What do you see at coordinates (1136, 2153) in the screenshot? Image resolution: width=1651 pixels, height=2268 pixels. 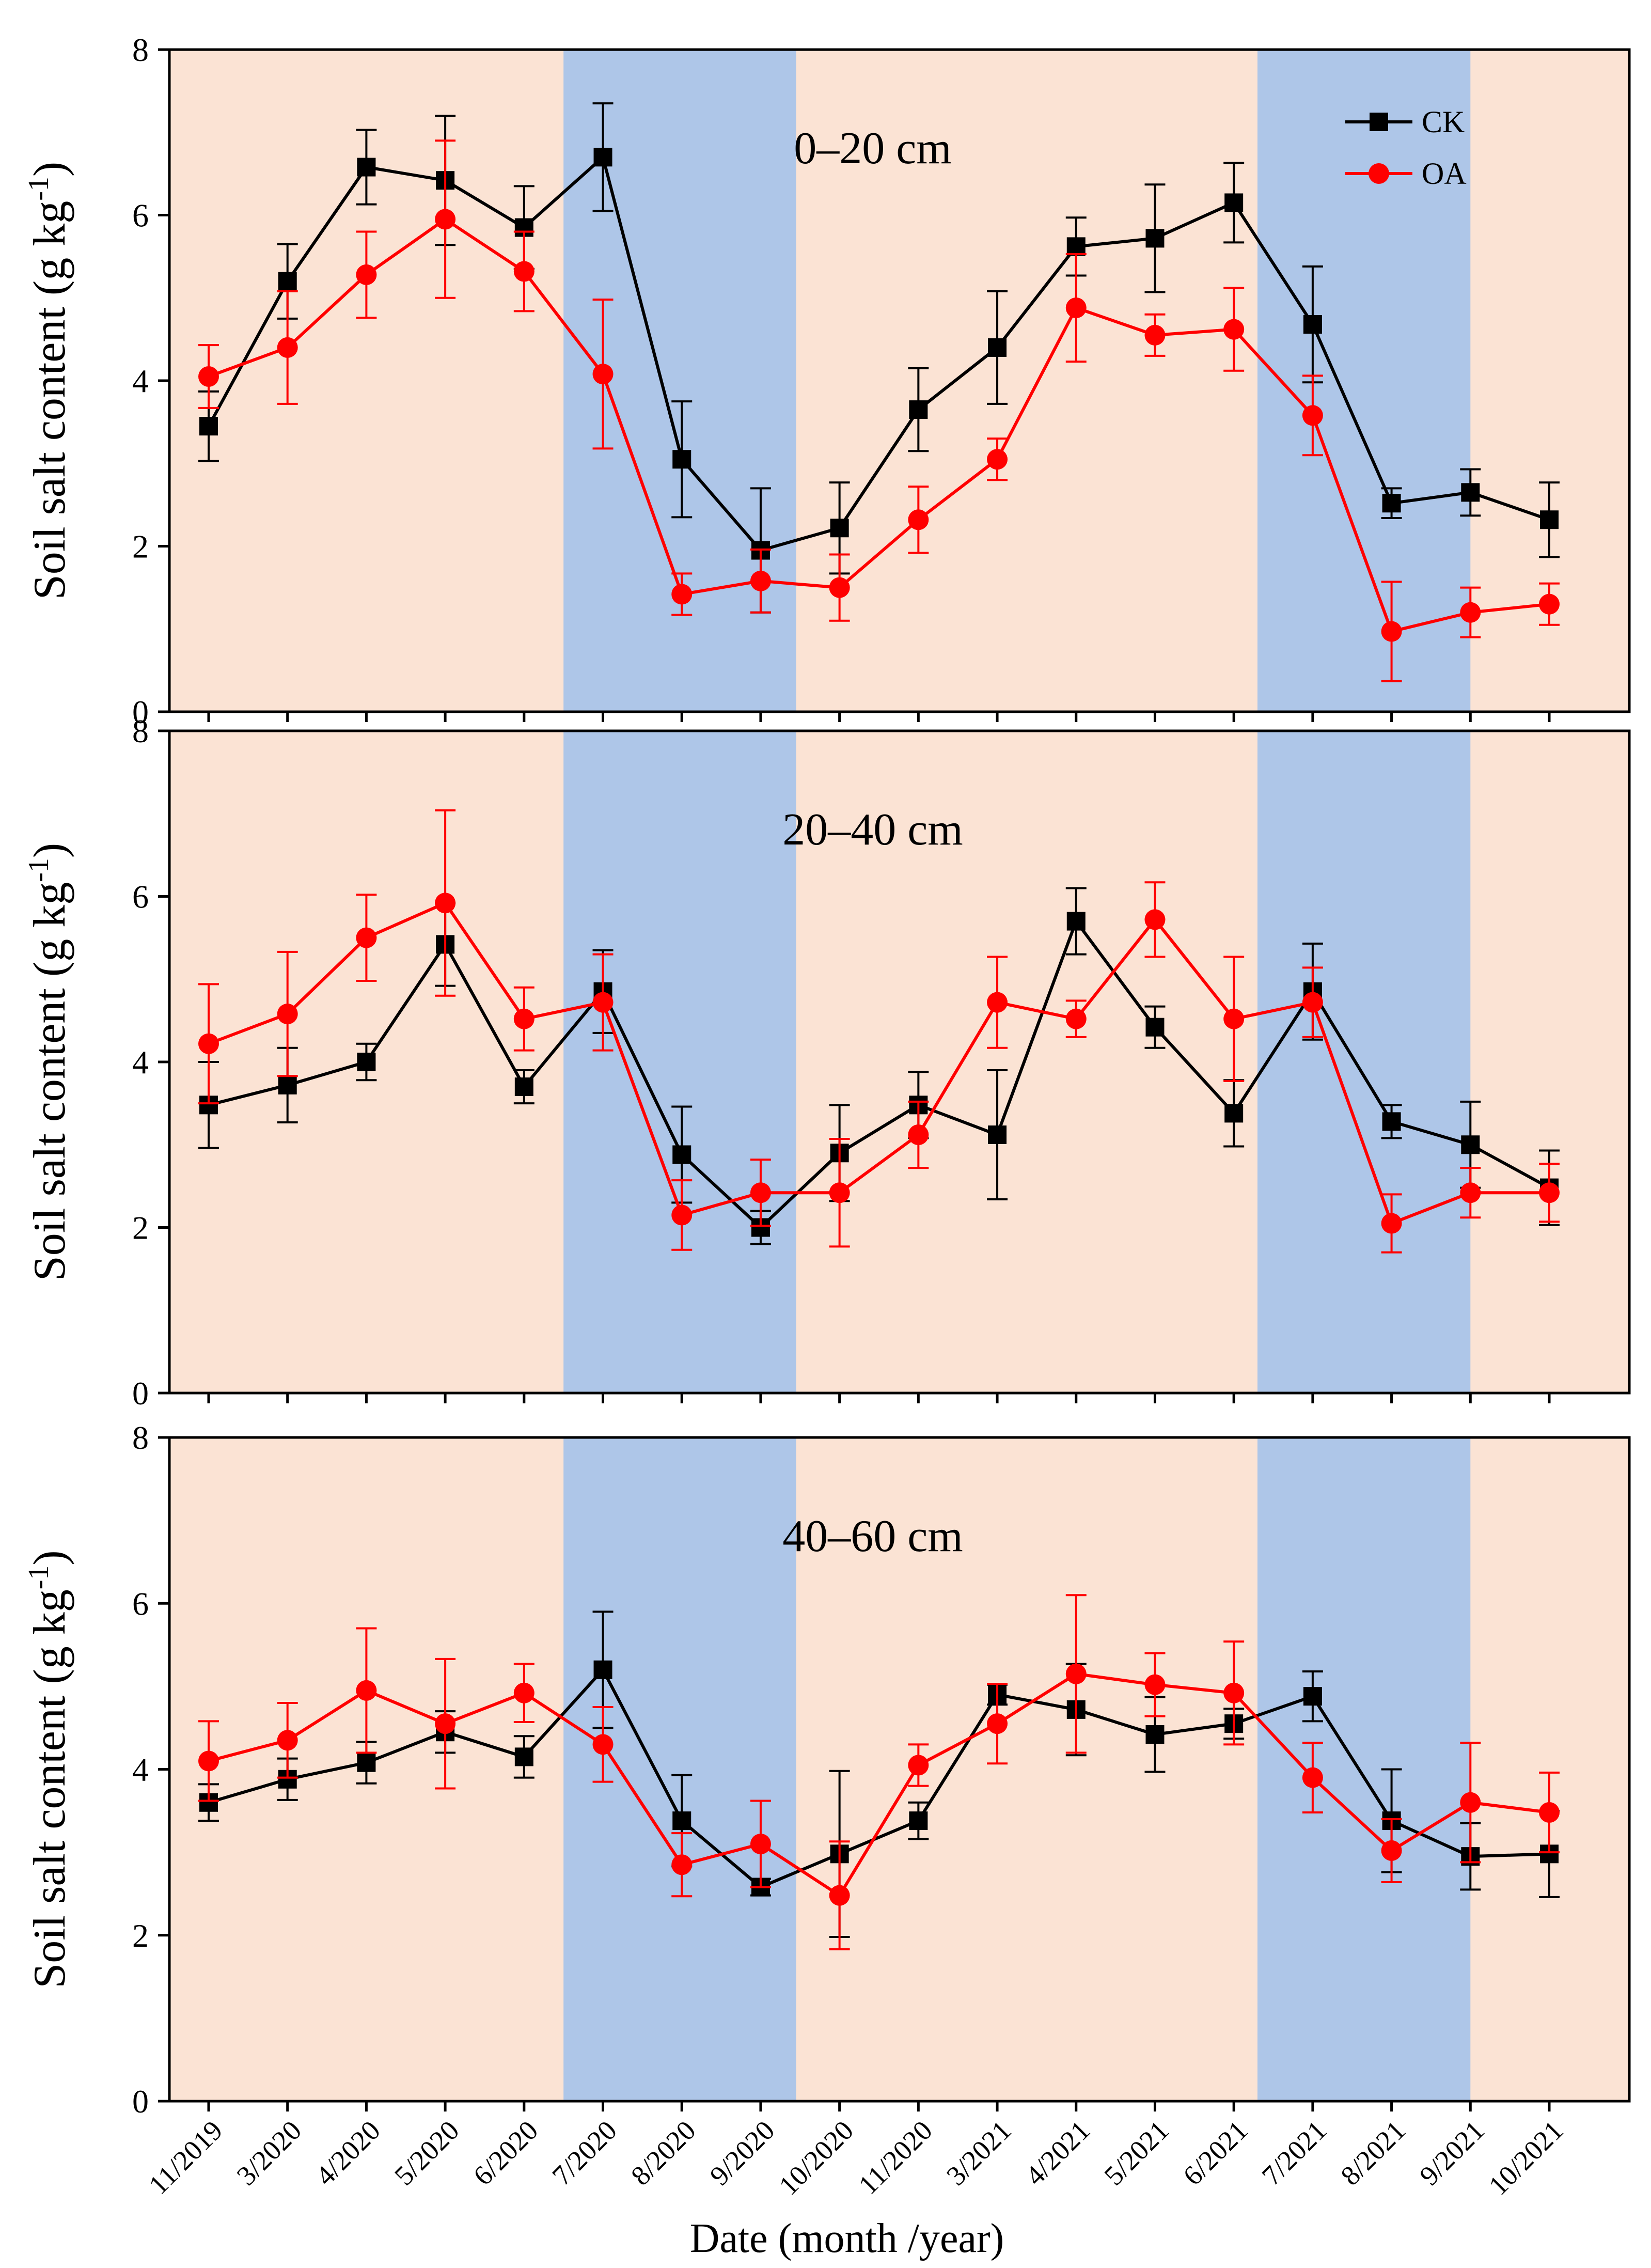 I see `x-tick-label: 5/2021` at bounding box center [1136, 2153].